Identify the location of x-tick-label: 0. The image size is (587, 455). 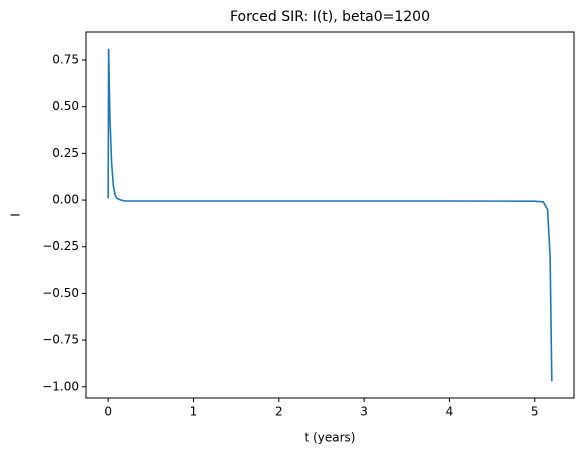
(108, 412).